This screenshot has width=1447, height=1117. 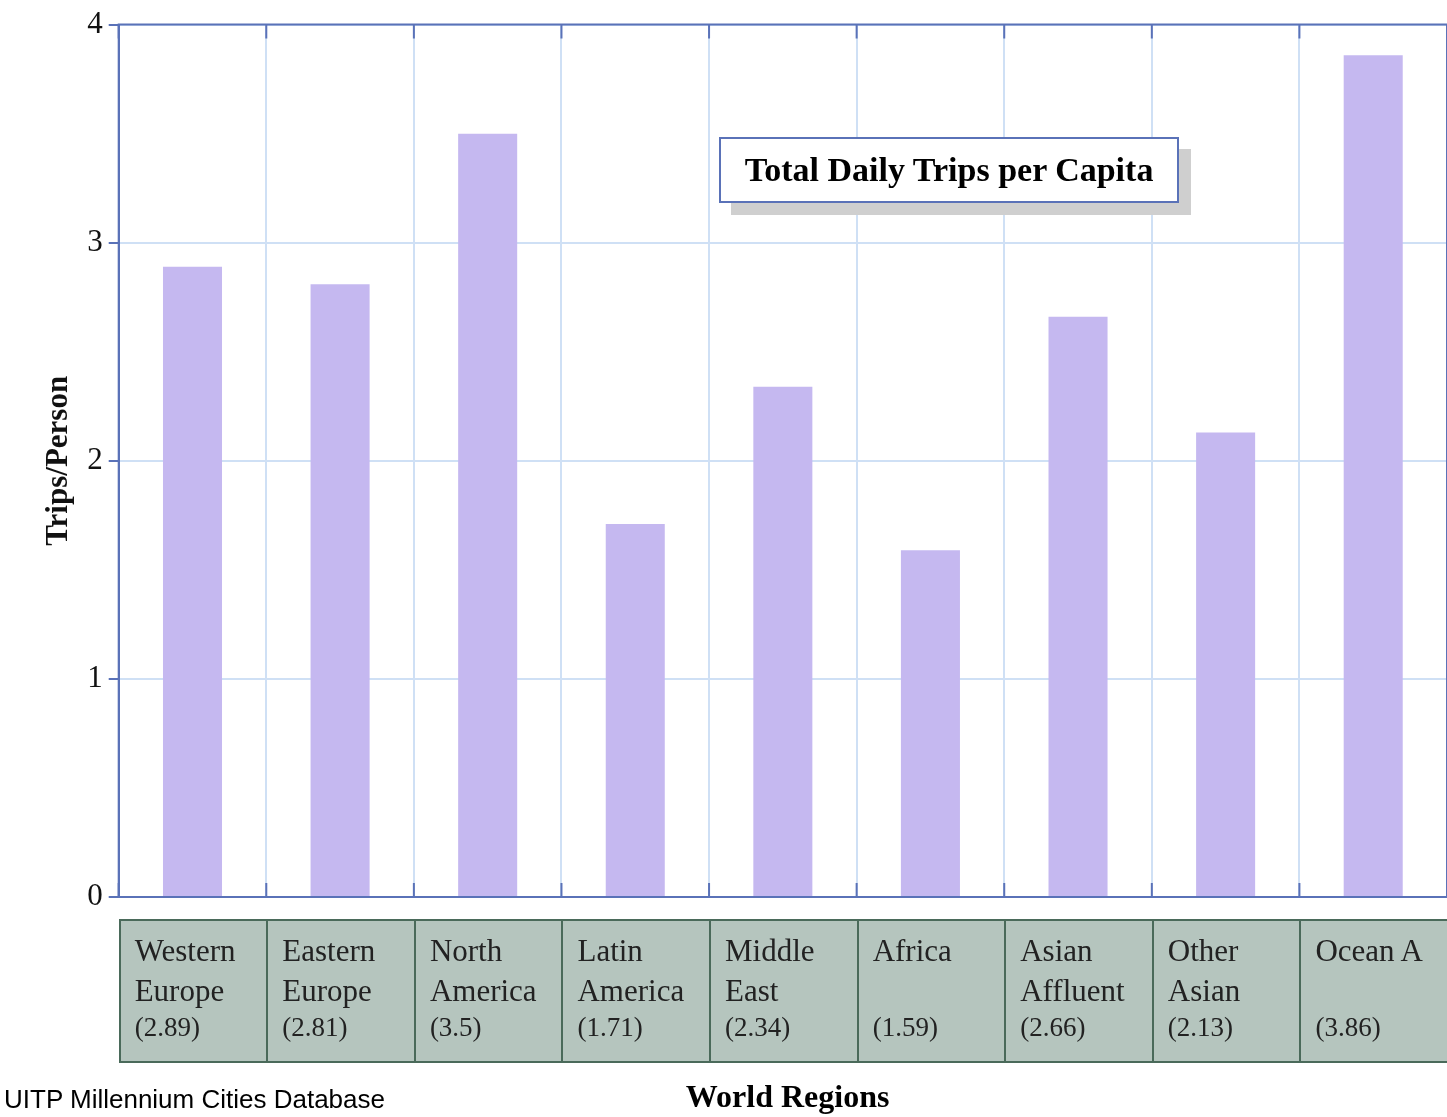 I want to click on data-label: (2.89), so click(x=167, y=1027).